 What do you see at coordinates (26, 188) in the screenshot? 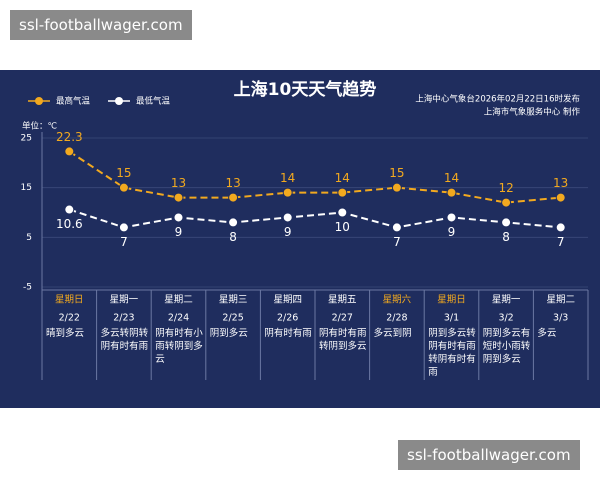
I see `y-tick-label: 15` at bounding box center [26, 188].